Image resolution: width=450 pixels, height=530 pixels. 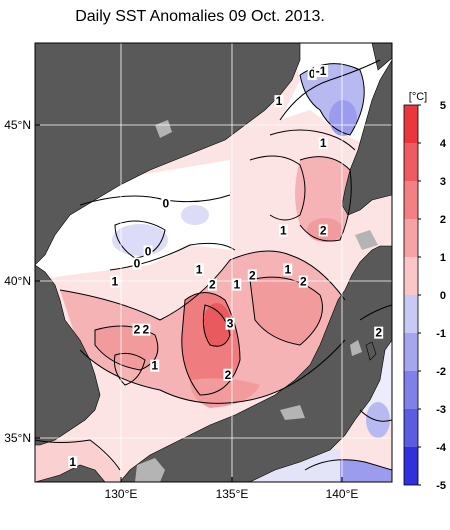 What do you see at coordinates (441, 448) in the screenshot?
I see `colorbar-tick-label: -4` at bounding box center [441, 448].